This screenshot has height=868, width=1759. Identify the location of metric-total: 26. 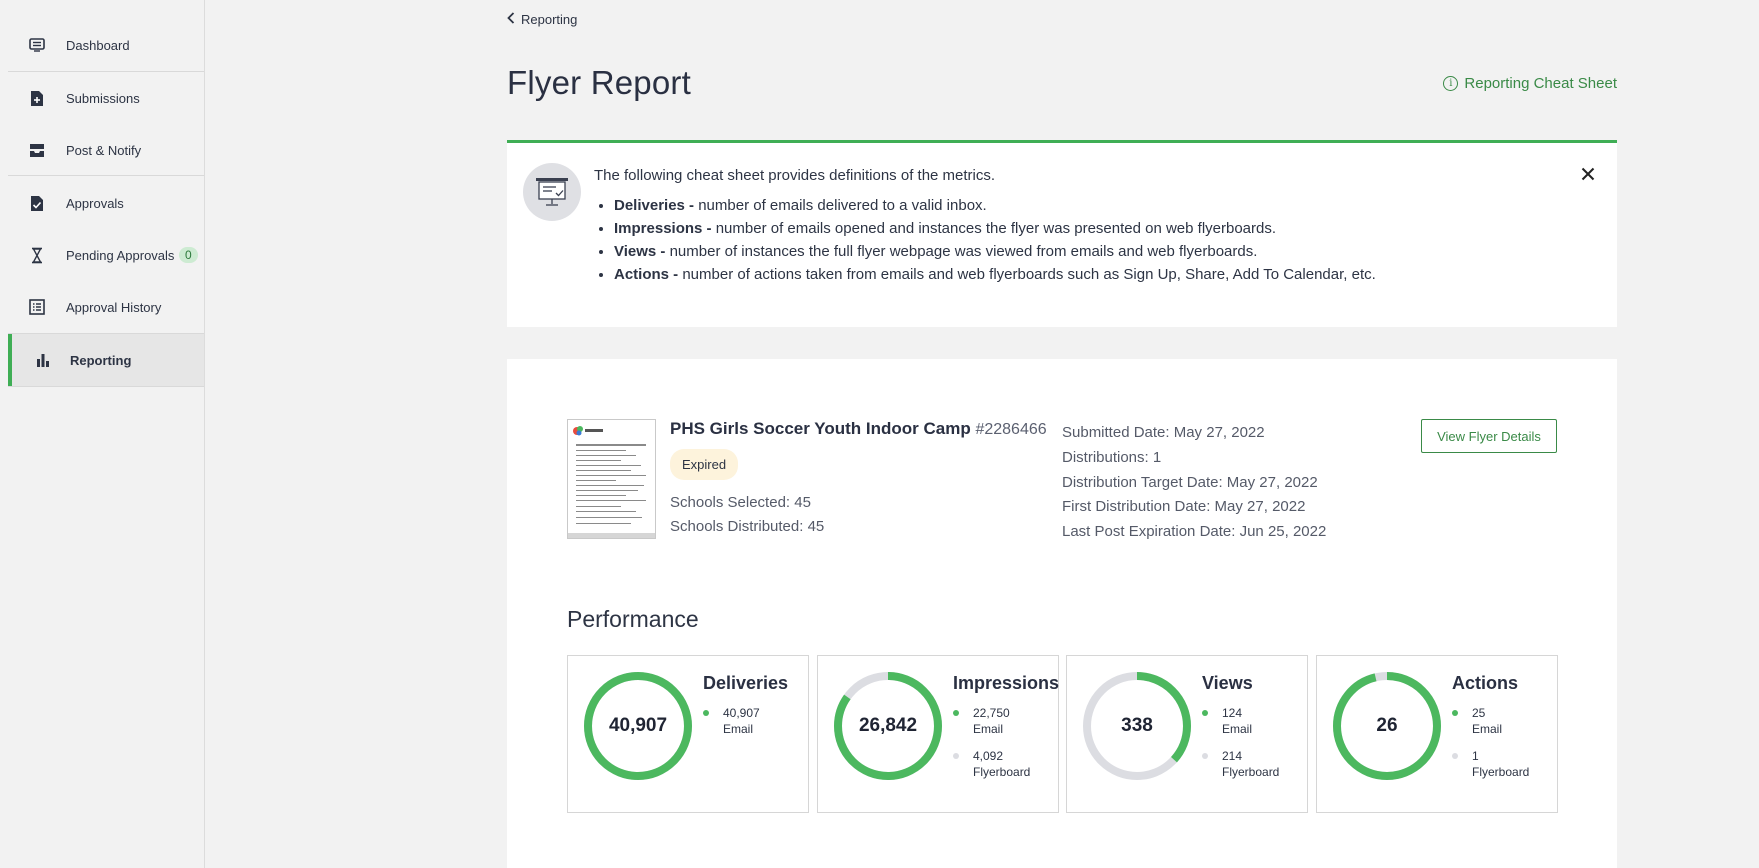
(1387, 725).